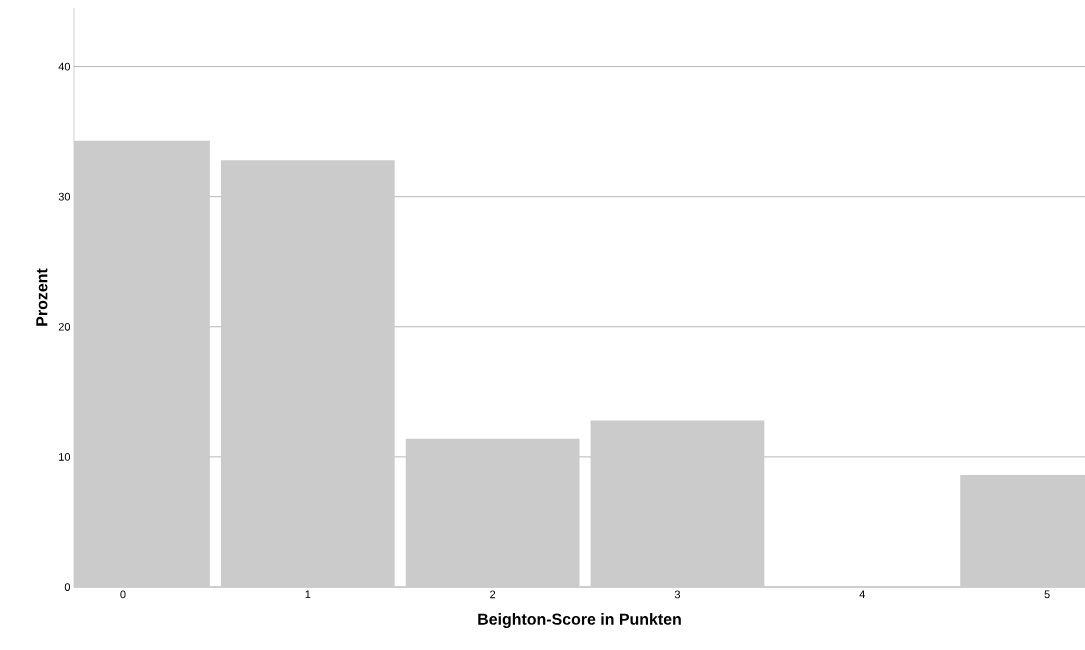 Image resolution: width=1085 pixels, height=650 pixels. What do you see at coordinates (123, 594) in the screenshot?
I see `x-tick-label: 0` at bounding box center [123, 594].